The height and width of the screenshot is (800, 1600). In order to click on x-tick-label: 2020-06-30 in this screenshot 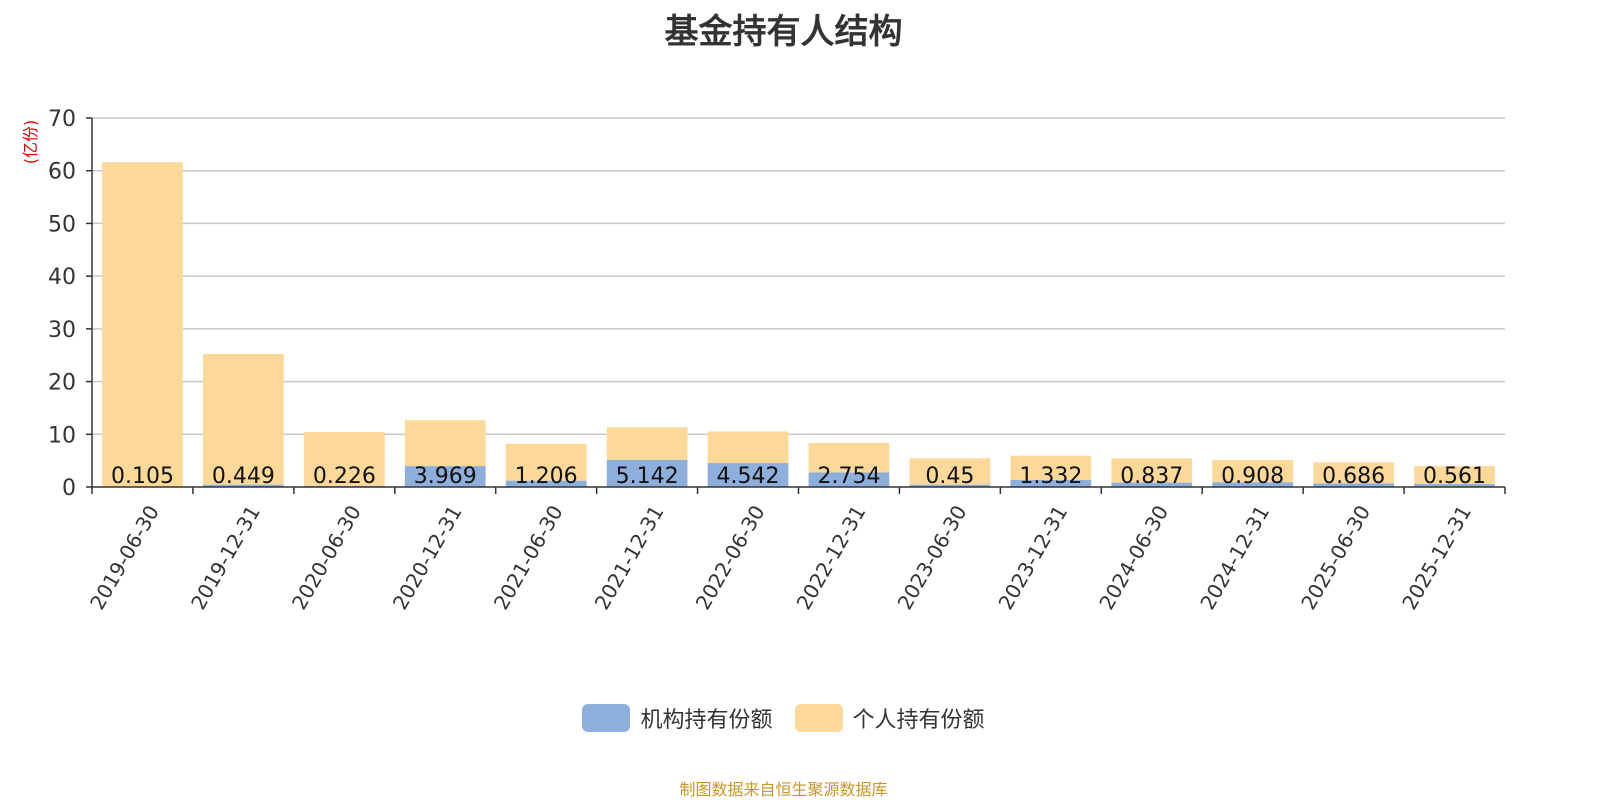, I will do `click(326, 557)`.